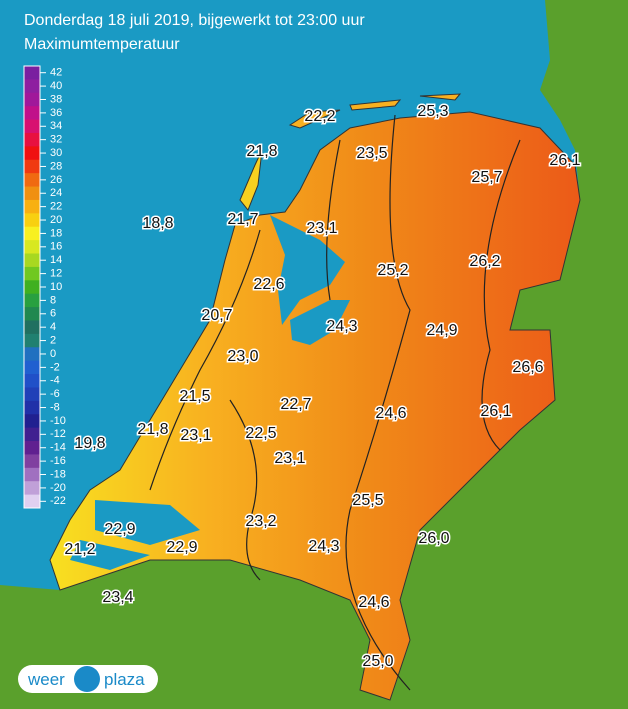 The image size is (628, 709). I want to click on legend-label: 0, so click(53, 354).